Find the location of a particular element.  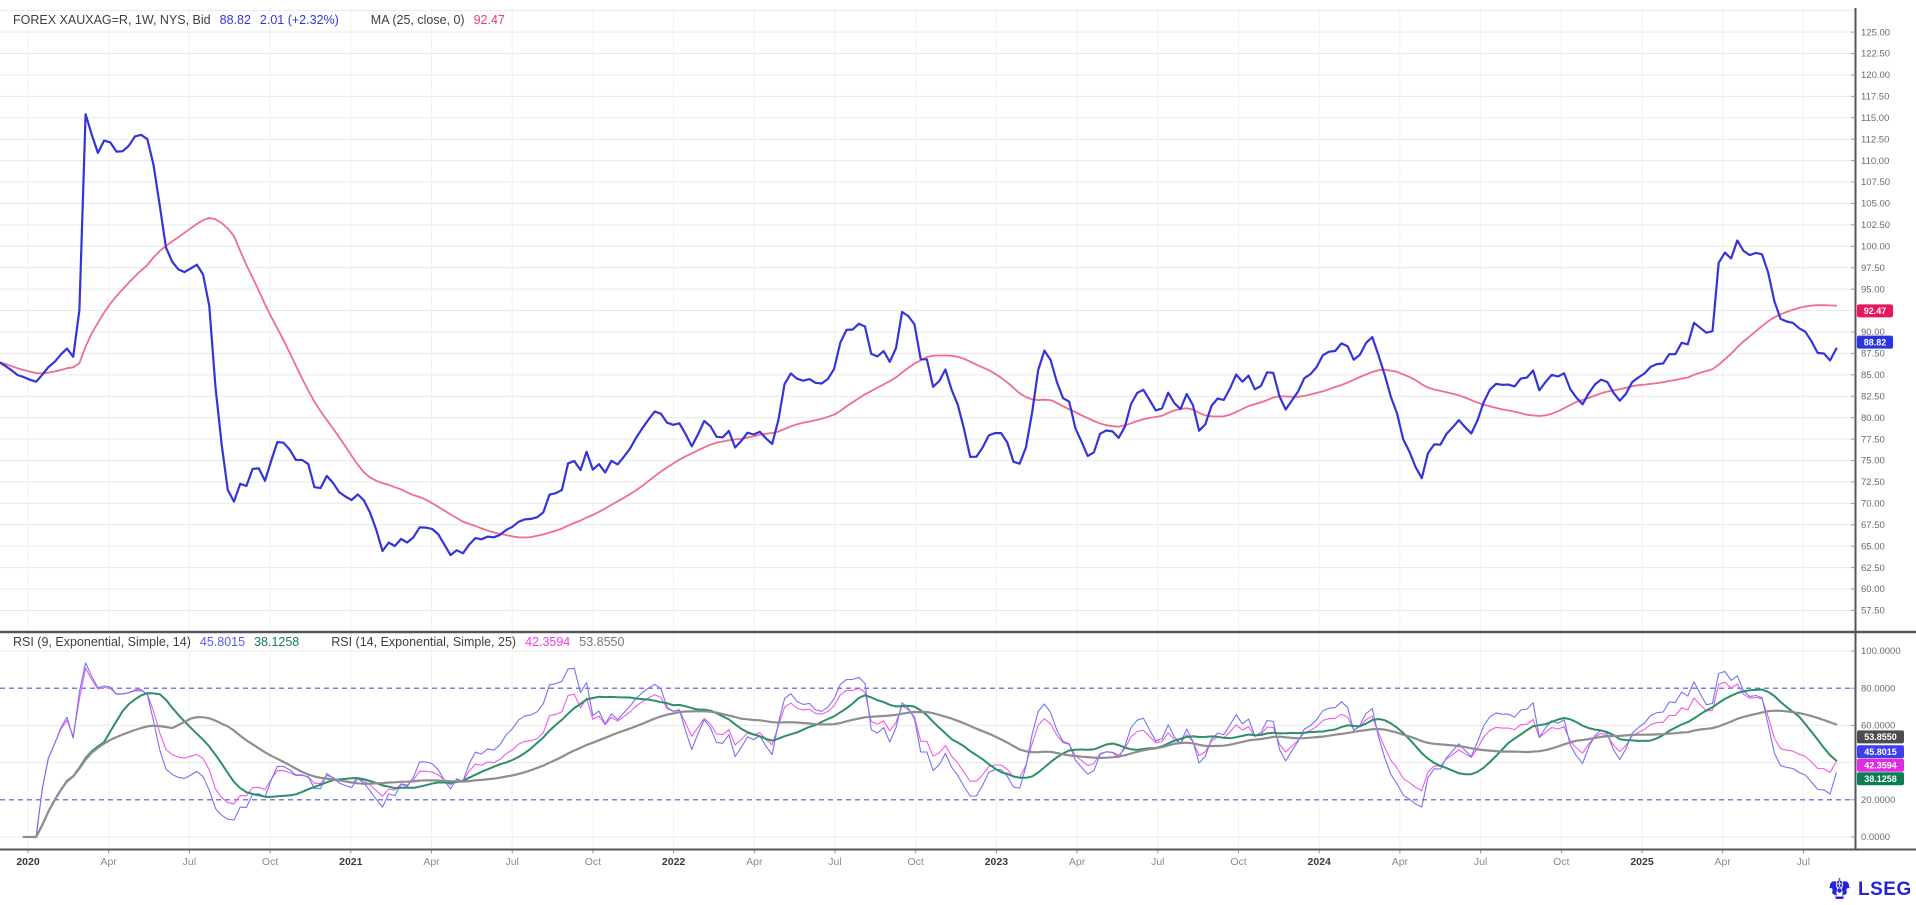

rsi-axis-label: 60.0000 is located at coordinates (1878, 726).